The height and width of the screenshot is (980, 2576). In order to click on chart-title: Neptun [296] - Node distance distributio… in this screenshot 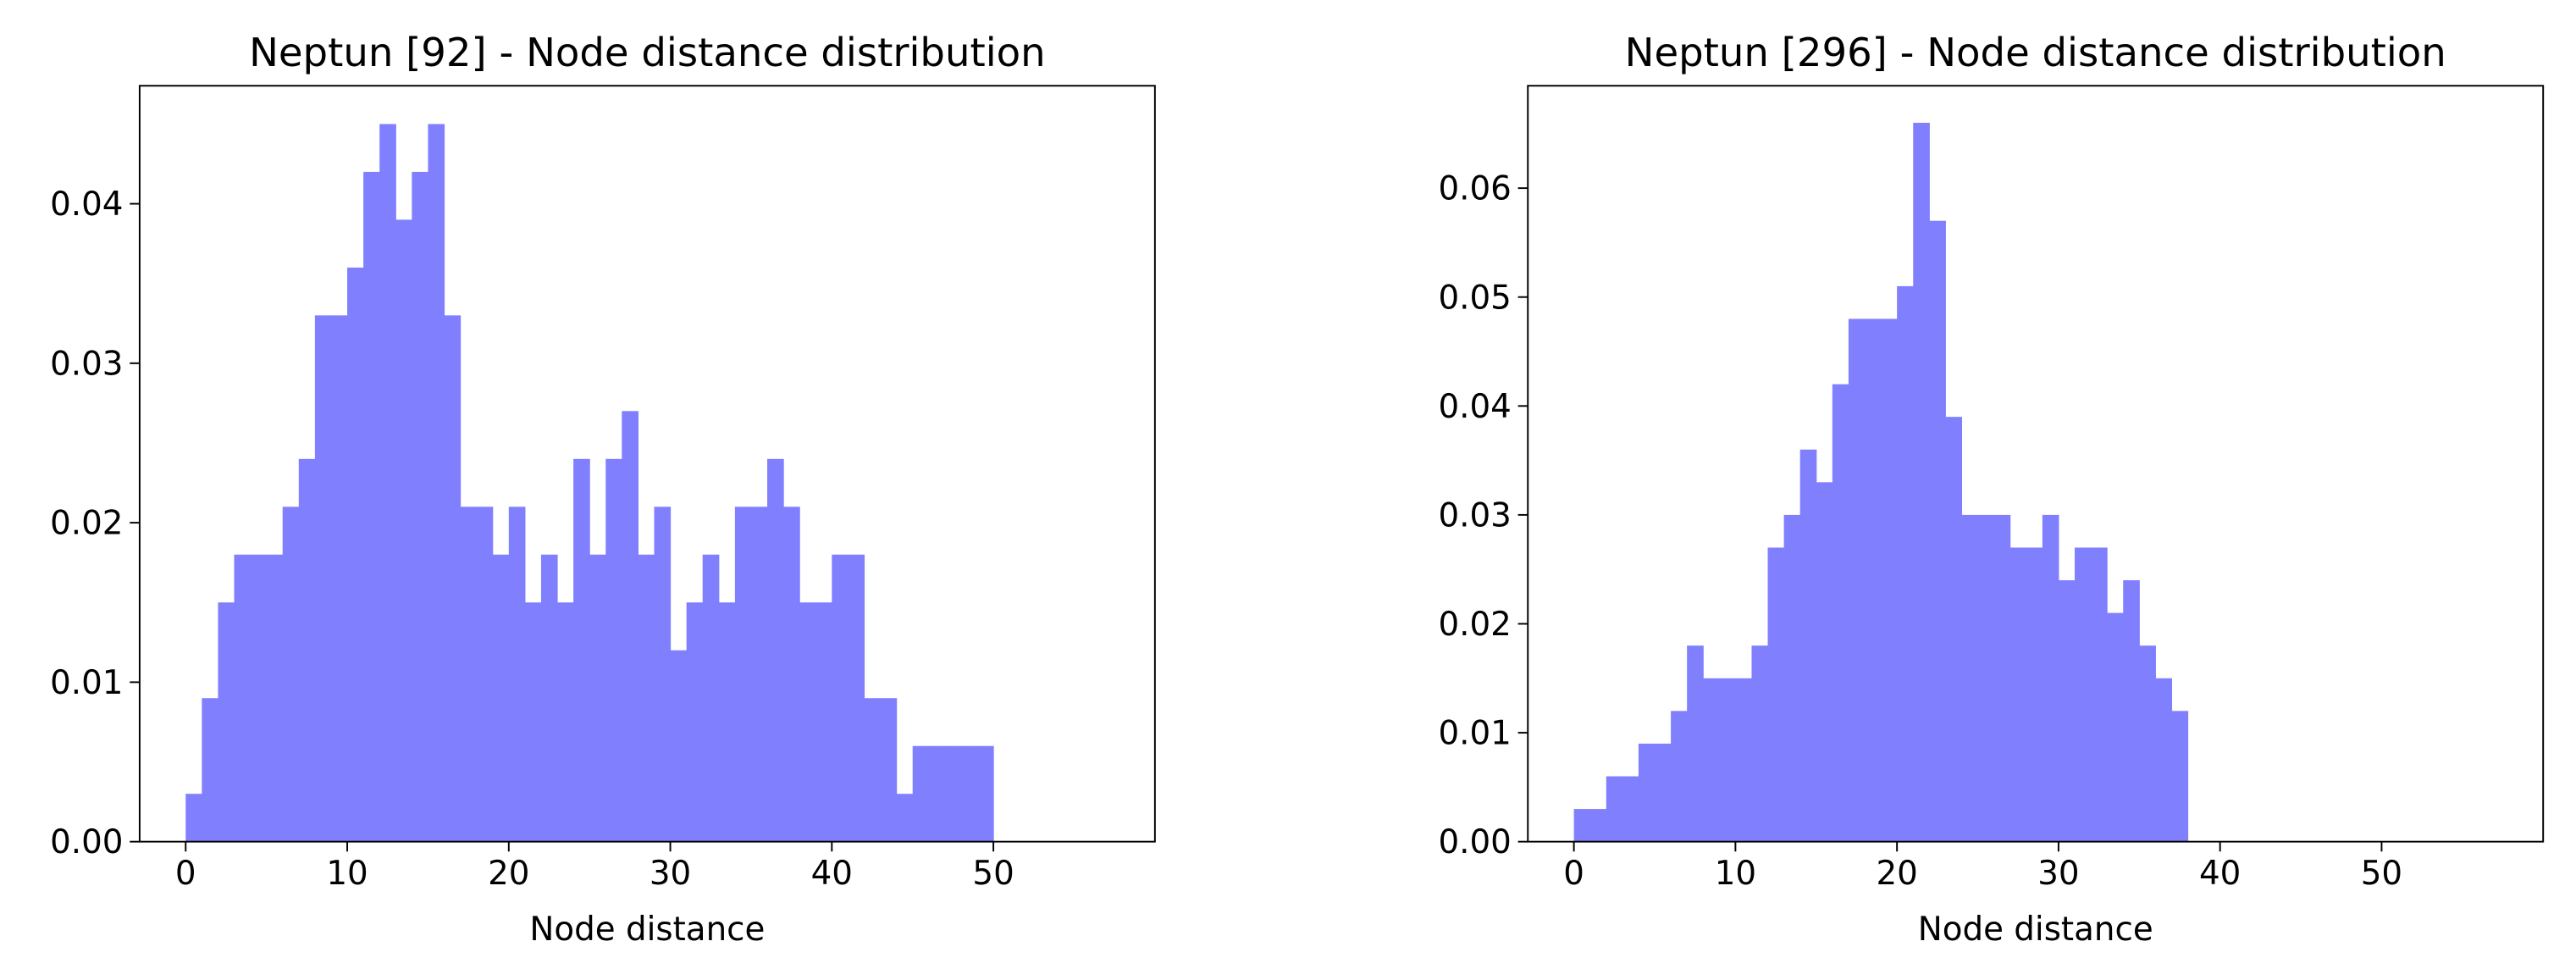, I will do `click(2035, 53)`.